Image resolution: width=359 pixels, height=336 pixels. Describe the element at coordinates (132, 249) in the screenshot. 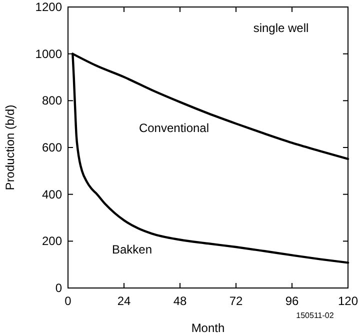

I see `series-label: Bakken` at that location.